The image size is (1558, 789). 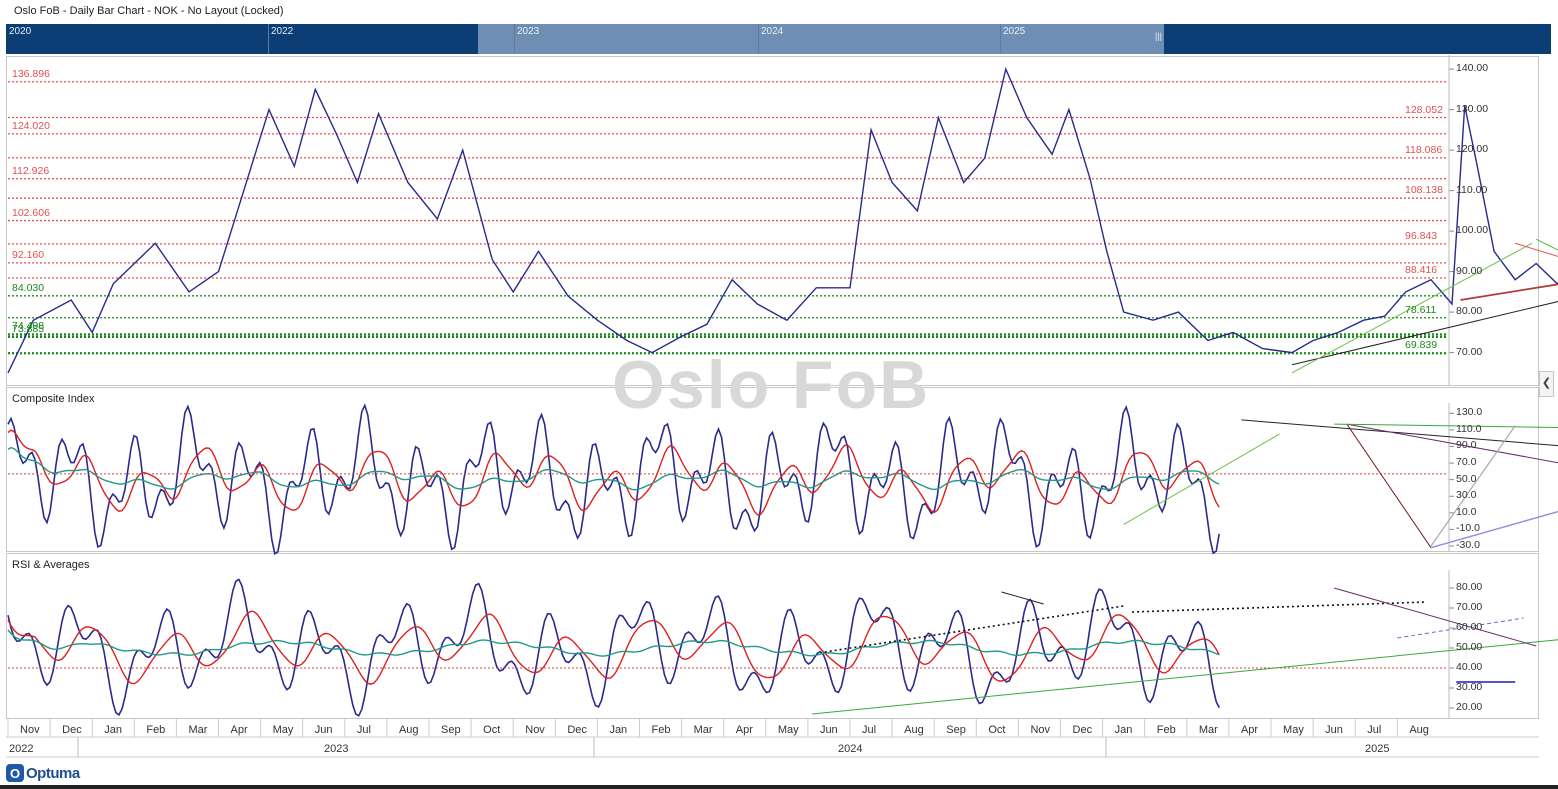 I want to click on navigator-year-label: 2024, so click(x=772, y=31).